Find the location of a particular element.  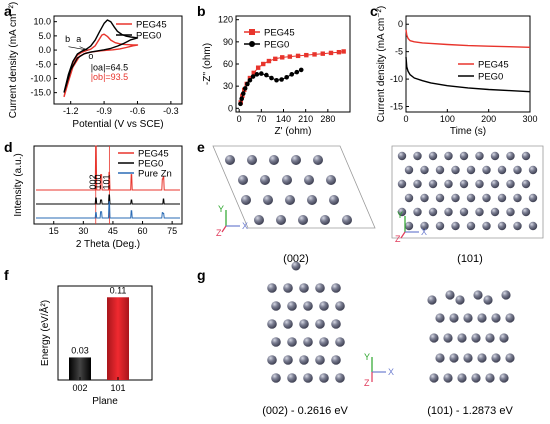

y-tick-label: 10.0 is located at coordinates (42, 22).